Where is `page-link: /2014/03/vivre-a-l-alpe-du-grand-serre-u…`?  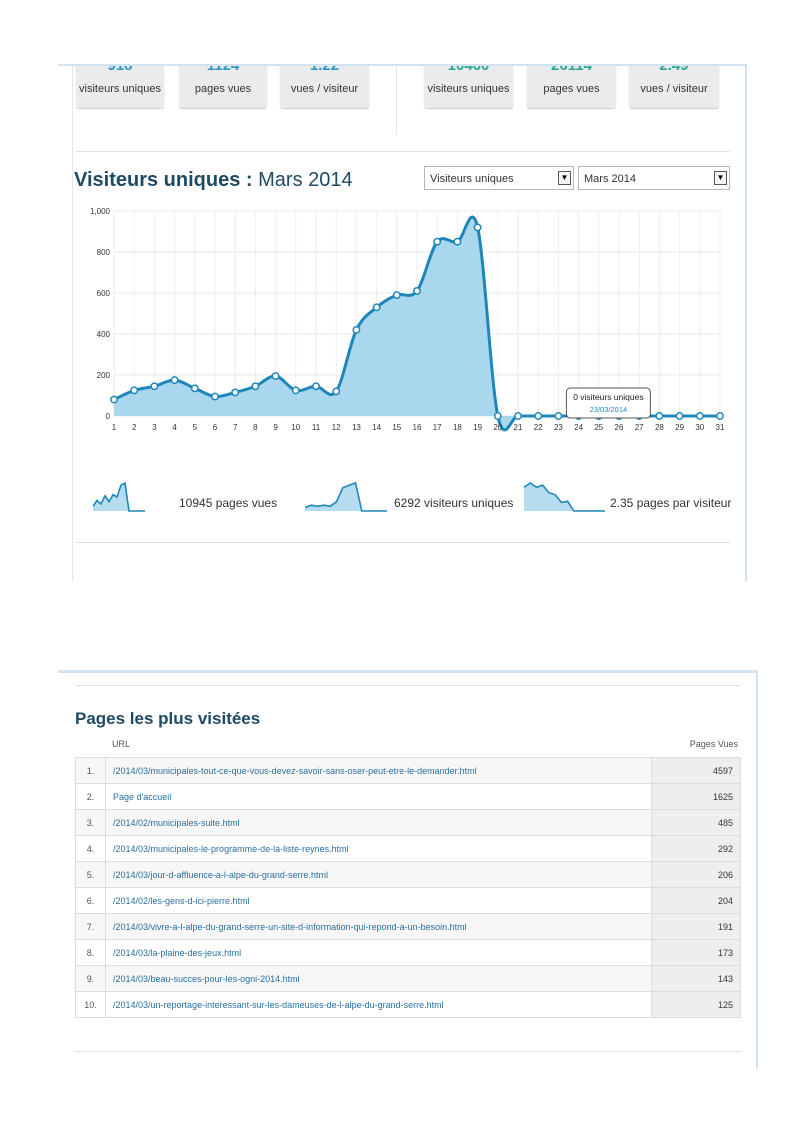 page-link: /2014/03/vivre-a-l-alpe-du-grand-serre-u… is located at coordinates (378, 926).